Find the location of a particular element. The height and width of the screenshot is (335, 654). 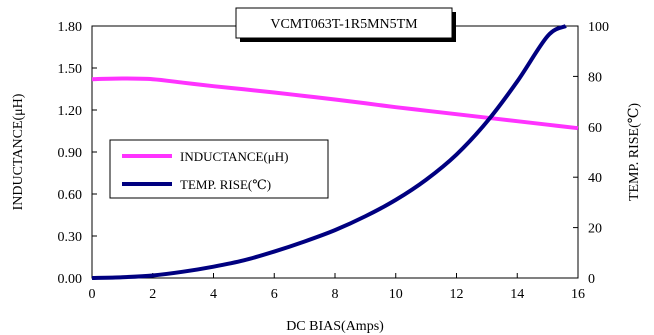

y2-axis-title: TEMP. RISE(℃) is located at coordinates (634, 152).